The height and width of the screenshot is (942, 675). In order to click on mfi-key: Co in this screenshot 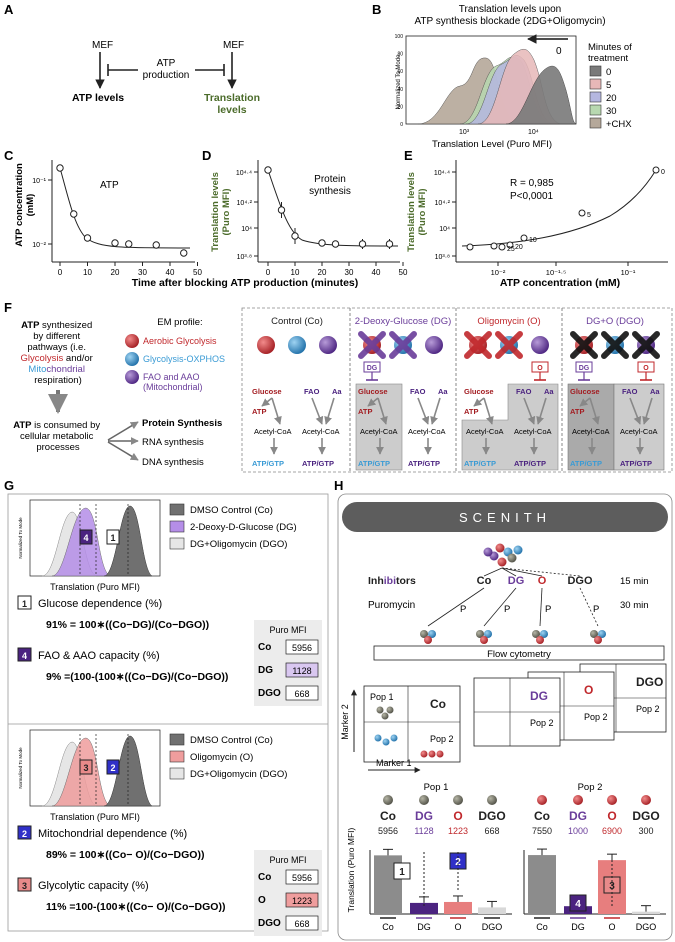, I will do `click(264, 877)`.